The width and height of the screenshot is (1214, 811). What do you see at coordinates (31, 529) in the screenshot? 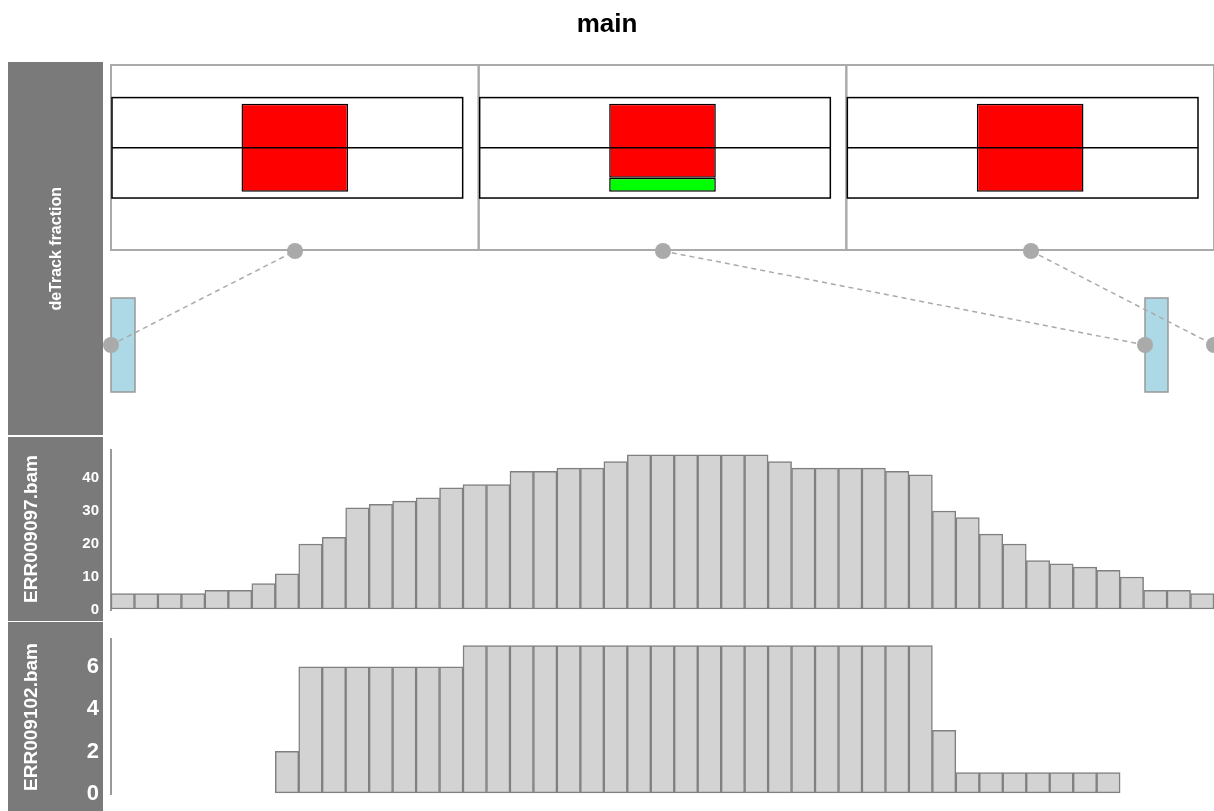
I see `y-axis-title: ERR009097.bam` at bounding box center [31, 529].